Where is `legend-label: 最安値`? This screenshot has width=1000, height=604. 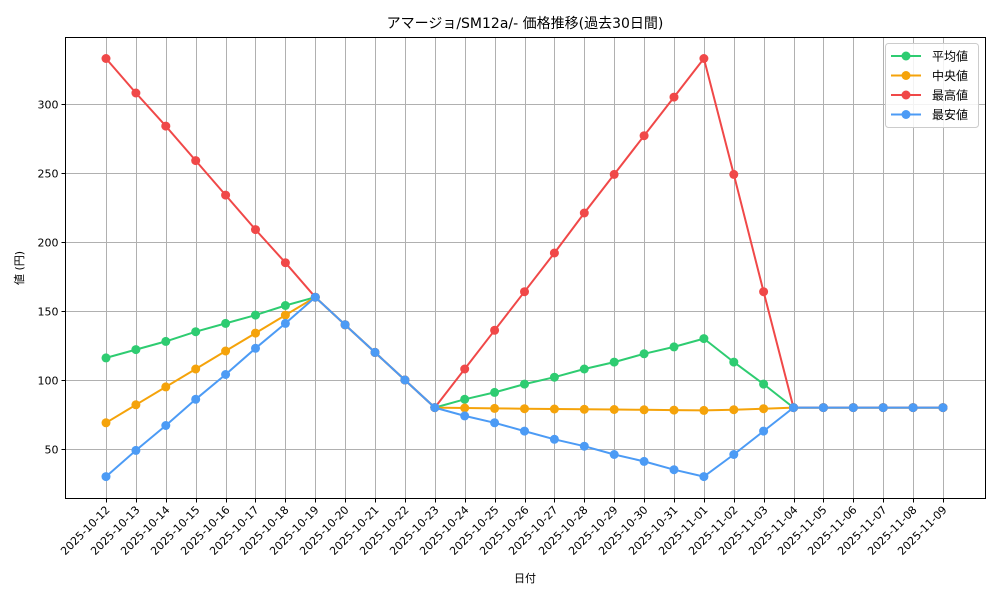 legend-label: 最安値 is located at coordinates (950, 114).